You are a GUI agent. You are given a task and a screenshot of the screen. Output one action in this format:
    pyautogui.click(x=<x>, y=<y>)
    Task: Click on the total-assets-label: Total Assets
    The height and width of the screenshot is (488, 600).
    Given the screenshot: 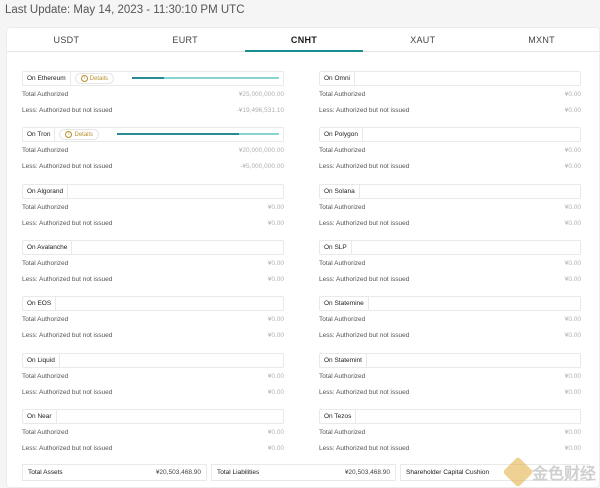 What is the action you would take?
    pyautogui.click(x=45, y=472)
    